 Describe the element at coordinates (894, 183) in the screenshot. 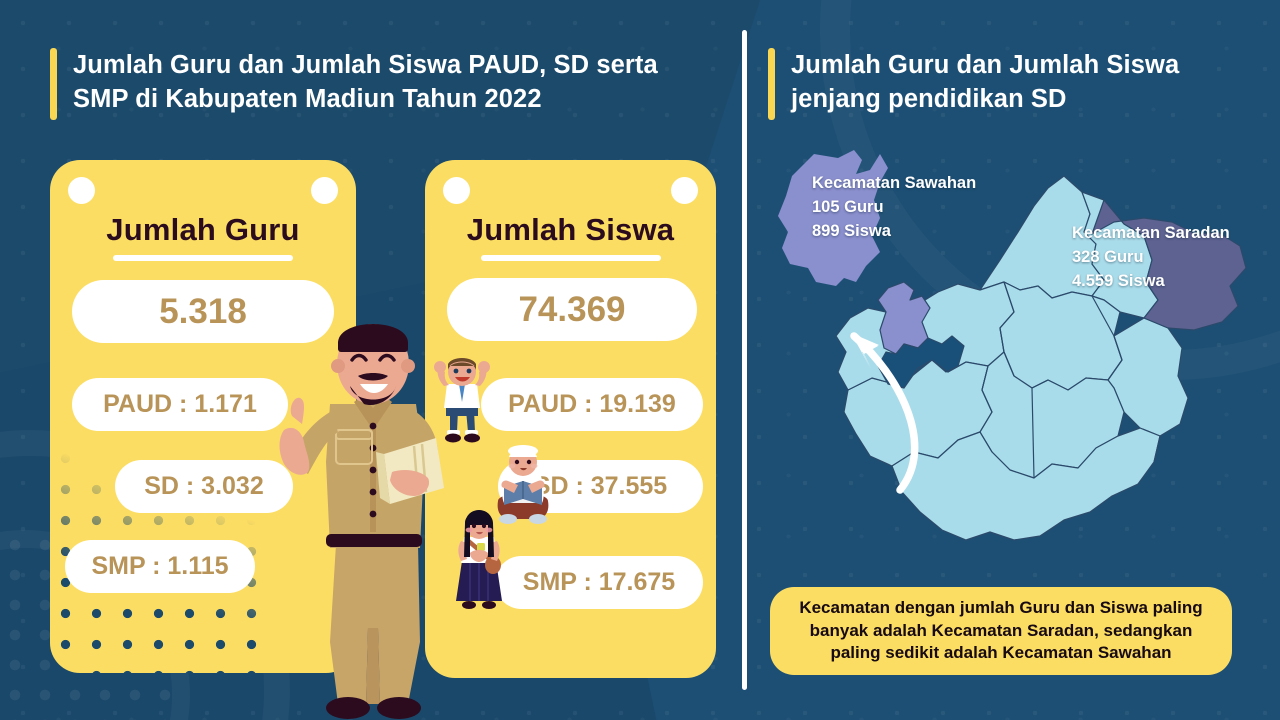

I see `map-label-sawahan-district: Kecamatan Sawahan` at that location.